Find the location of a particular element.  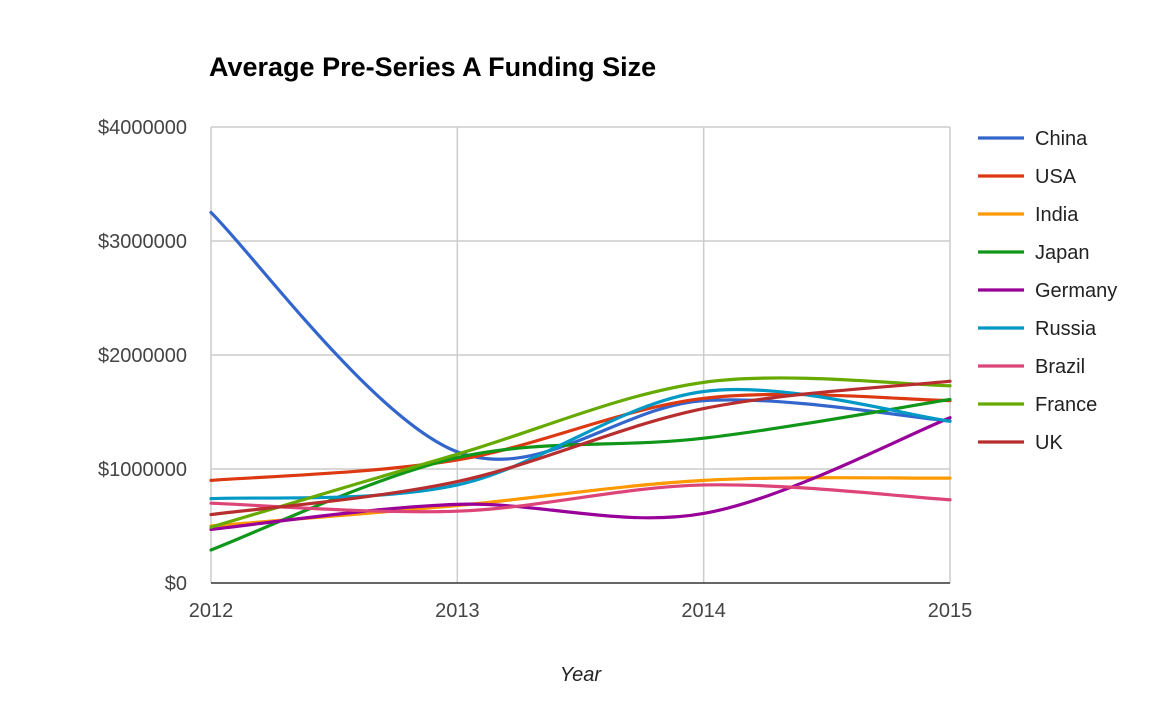

y-tick-label: $1000000 is located at coordinates (142, 470).